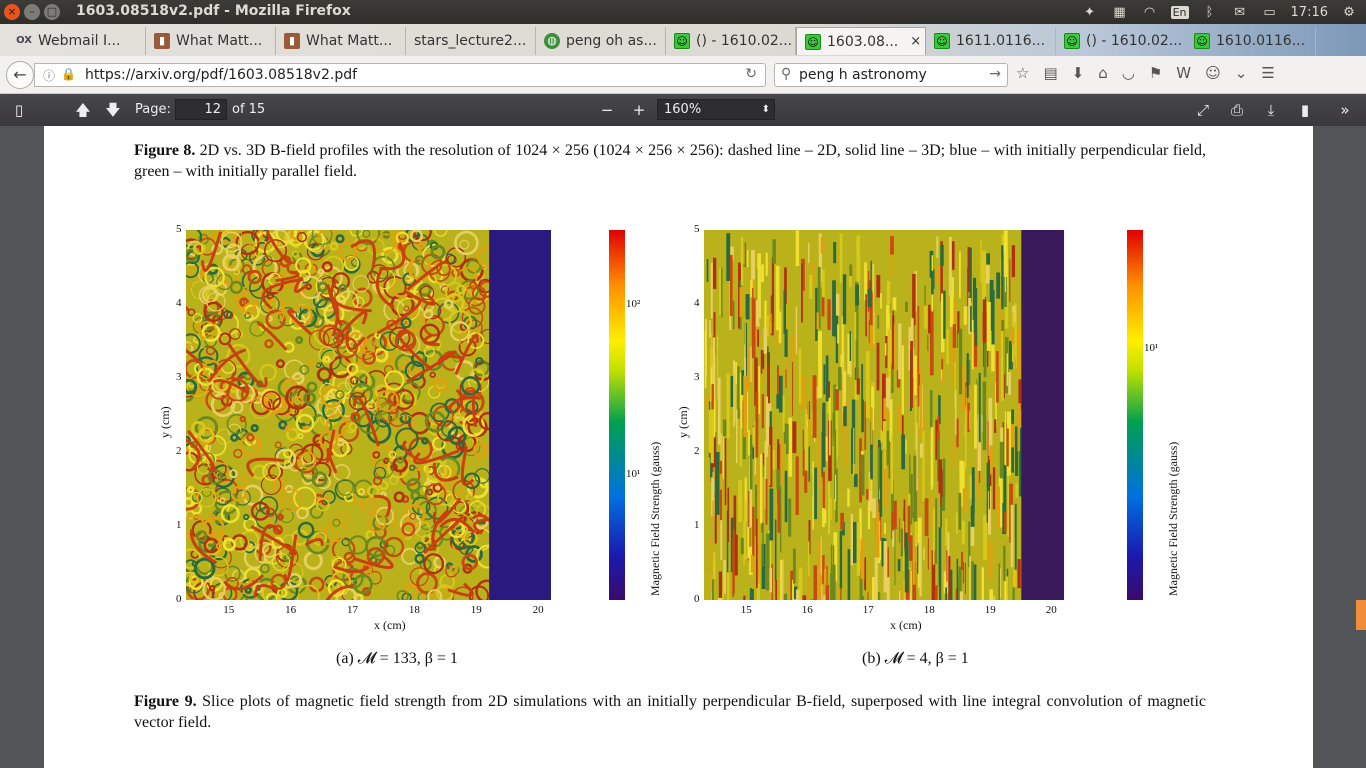  What do you see at coordinates (52, 12) in the screenshot?
I see `maximize-window-button: □` at bounding box center [52, 12].